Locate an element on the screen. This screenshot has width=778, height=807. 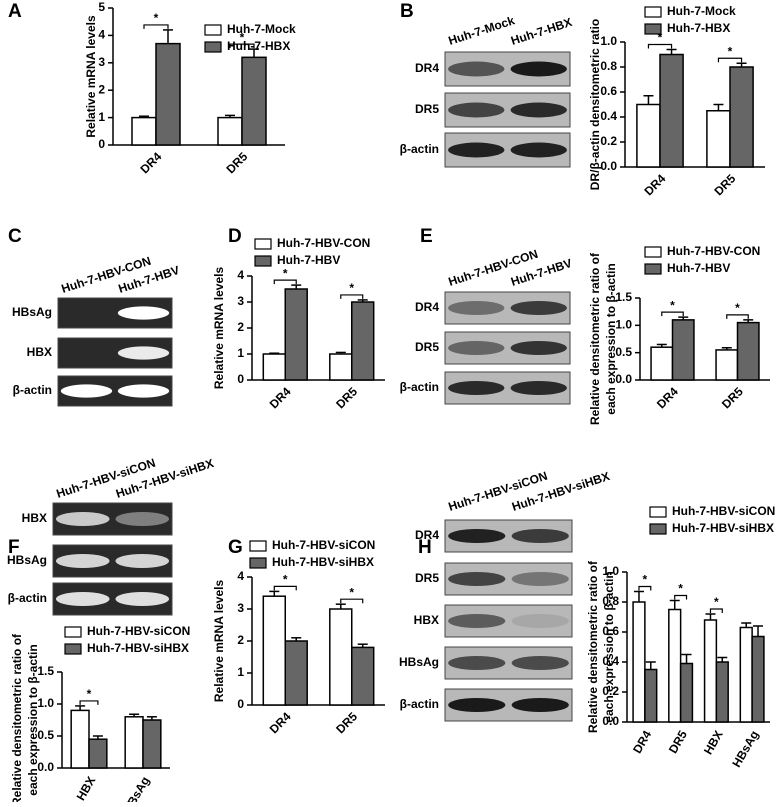
legend-label: Huh-7-Mock is located at coordinates (701, 11).